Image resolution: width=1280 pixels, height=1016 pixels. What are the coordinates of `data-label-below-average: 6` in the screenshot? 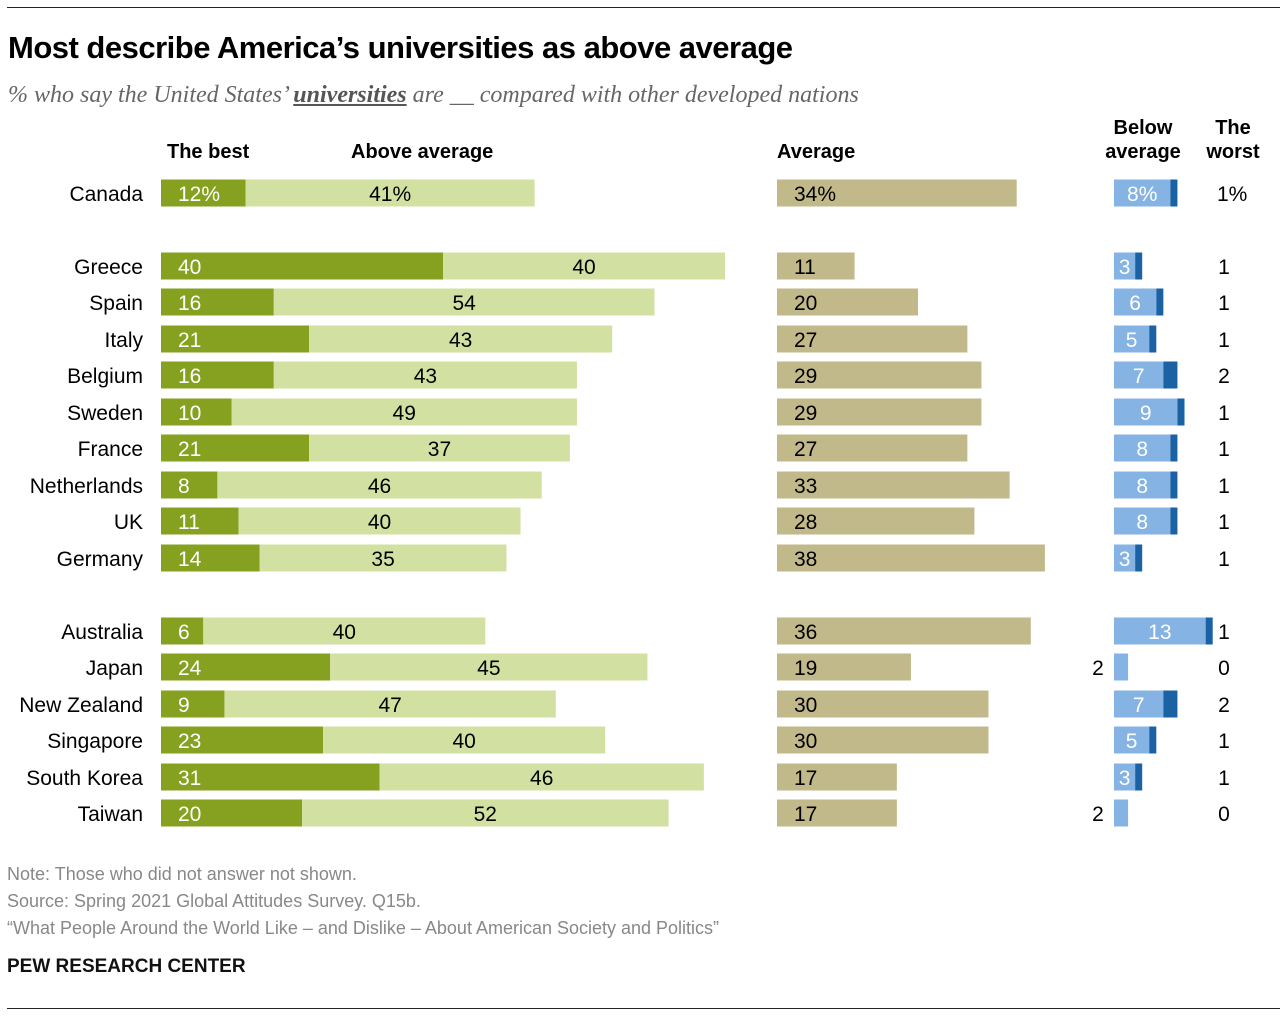 It's located at (1135, 303).